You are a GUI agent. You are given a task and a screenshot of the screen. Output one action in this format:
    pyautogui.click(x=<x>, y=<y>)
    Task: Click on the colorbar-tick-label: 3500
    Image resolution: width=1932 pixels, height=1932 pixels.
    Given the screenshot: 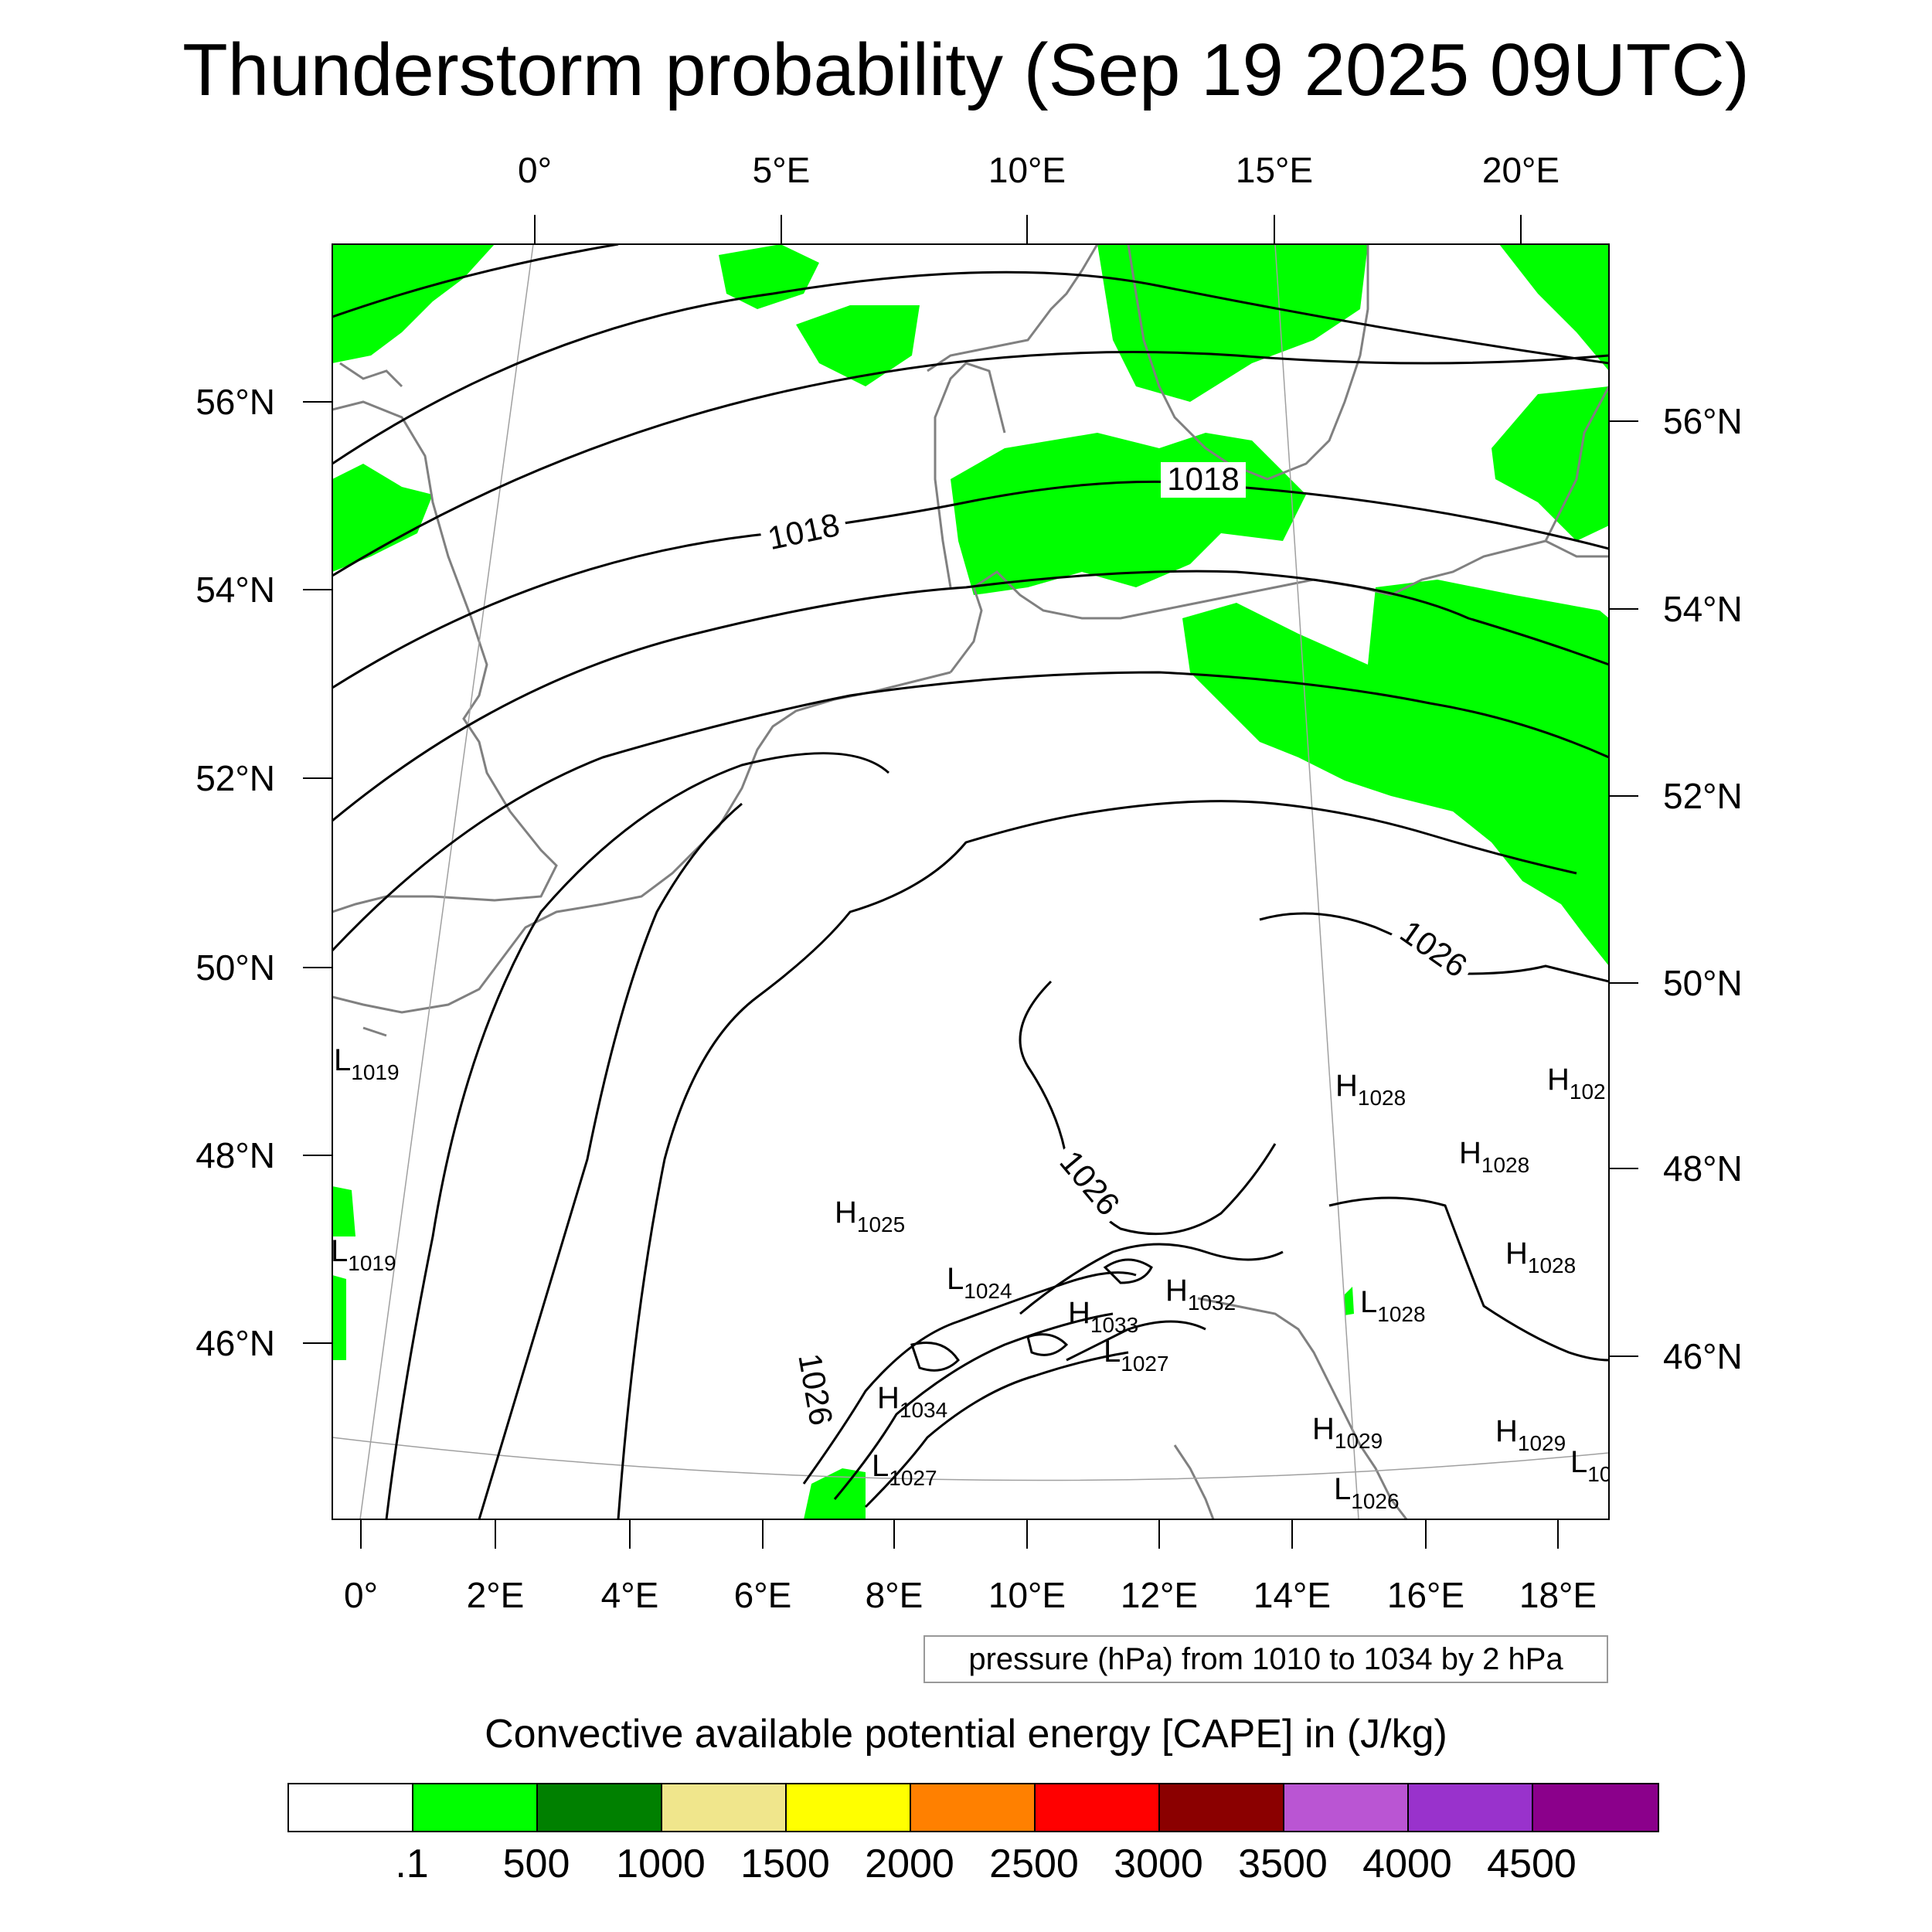 What is the action you would take?
    pyautogui.click(x=1283, y=1864)
    